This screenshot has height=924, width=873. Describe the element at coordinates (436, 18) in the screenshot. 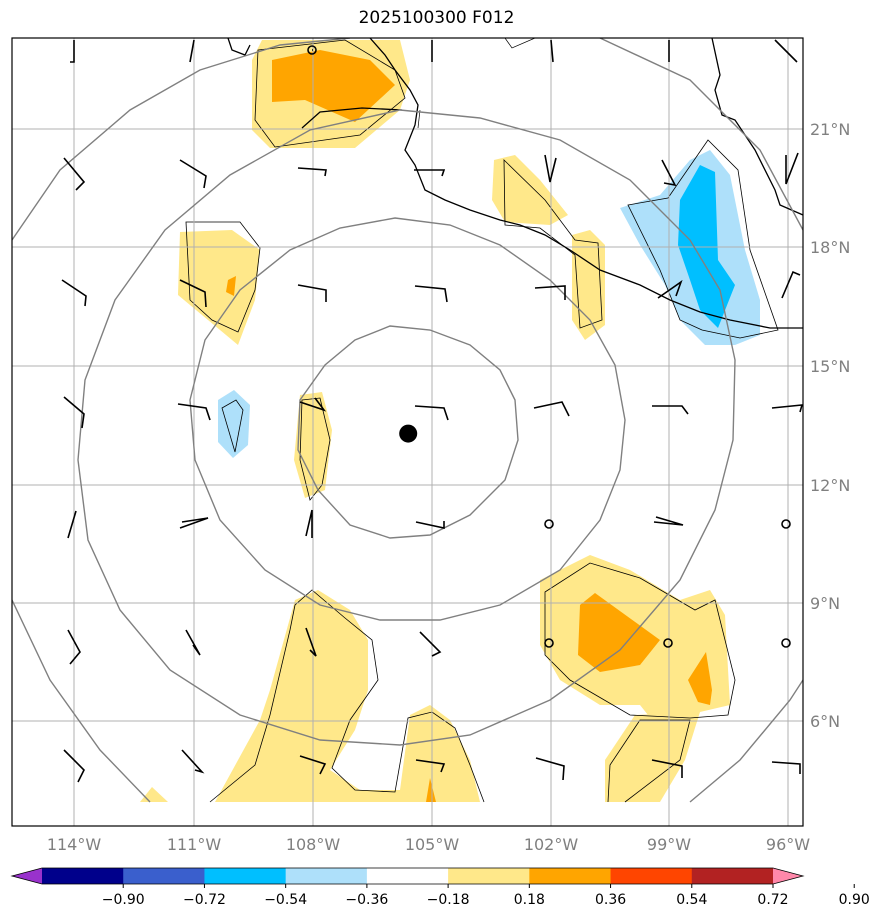

I see `chart-title: 2025100300 F012` at that location.